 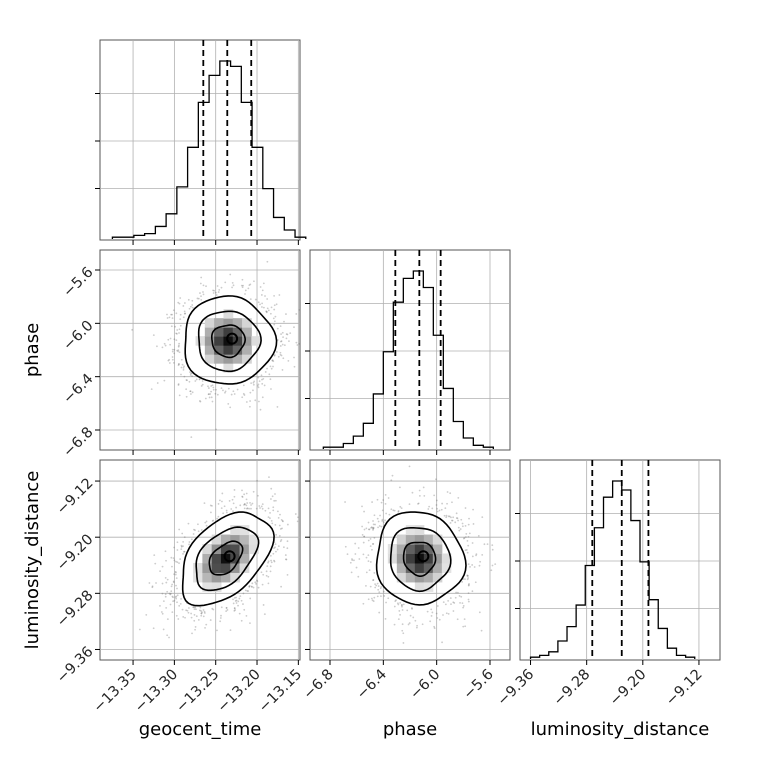 What do you see at coordinates (156, 691) in the screenshot?
I see `x-tick-label: −13.30` at bounding box center [156, 691].